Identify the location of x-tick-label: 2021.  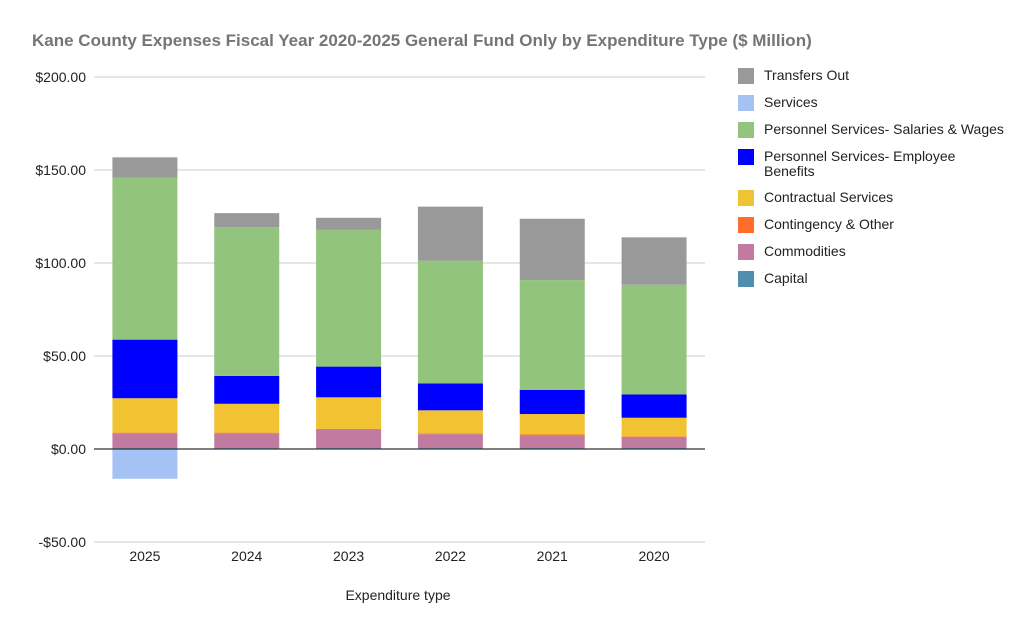
(552, 556).